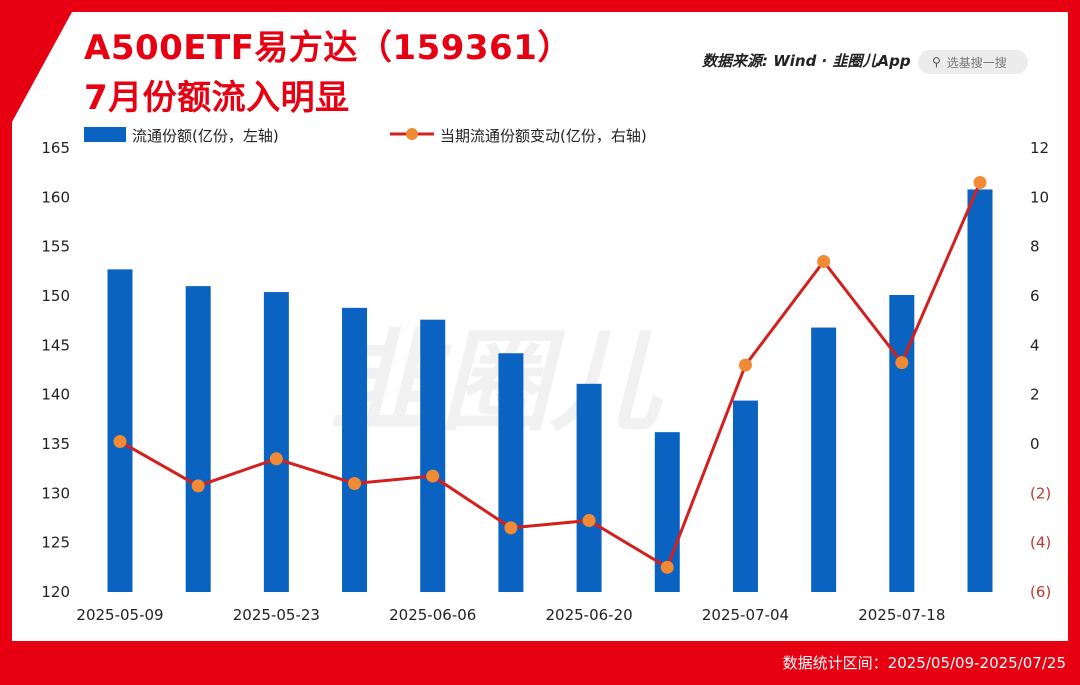 This screenshot has width=1080, height=685. What do you see at coordinates (1040, 592) in the screenshot?
I see `y-right-tick-label: (6)` at bounding box center [1040, 592].